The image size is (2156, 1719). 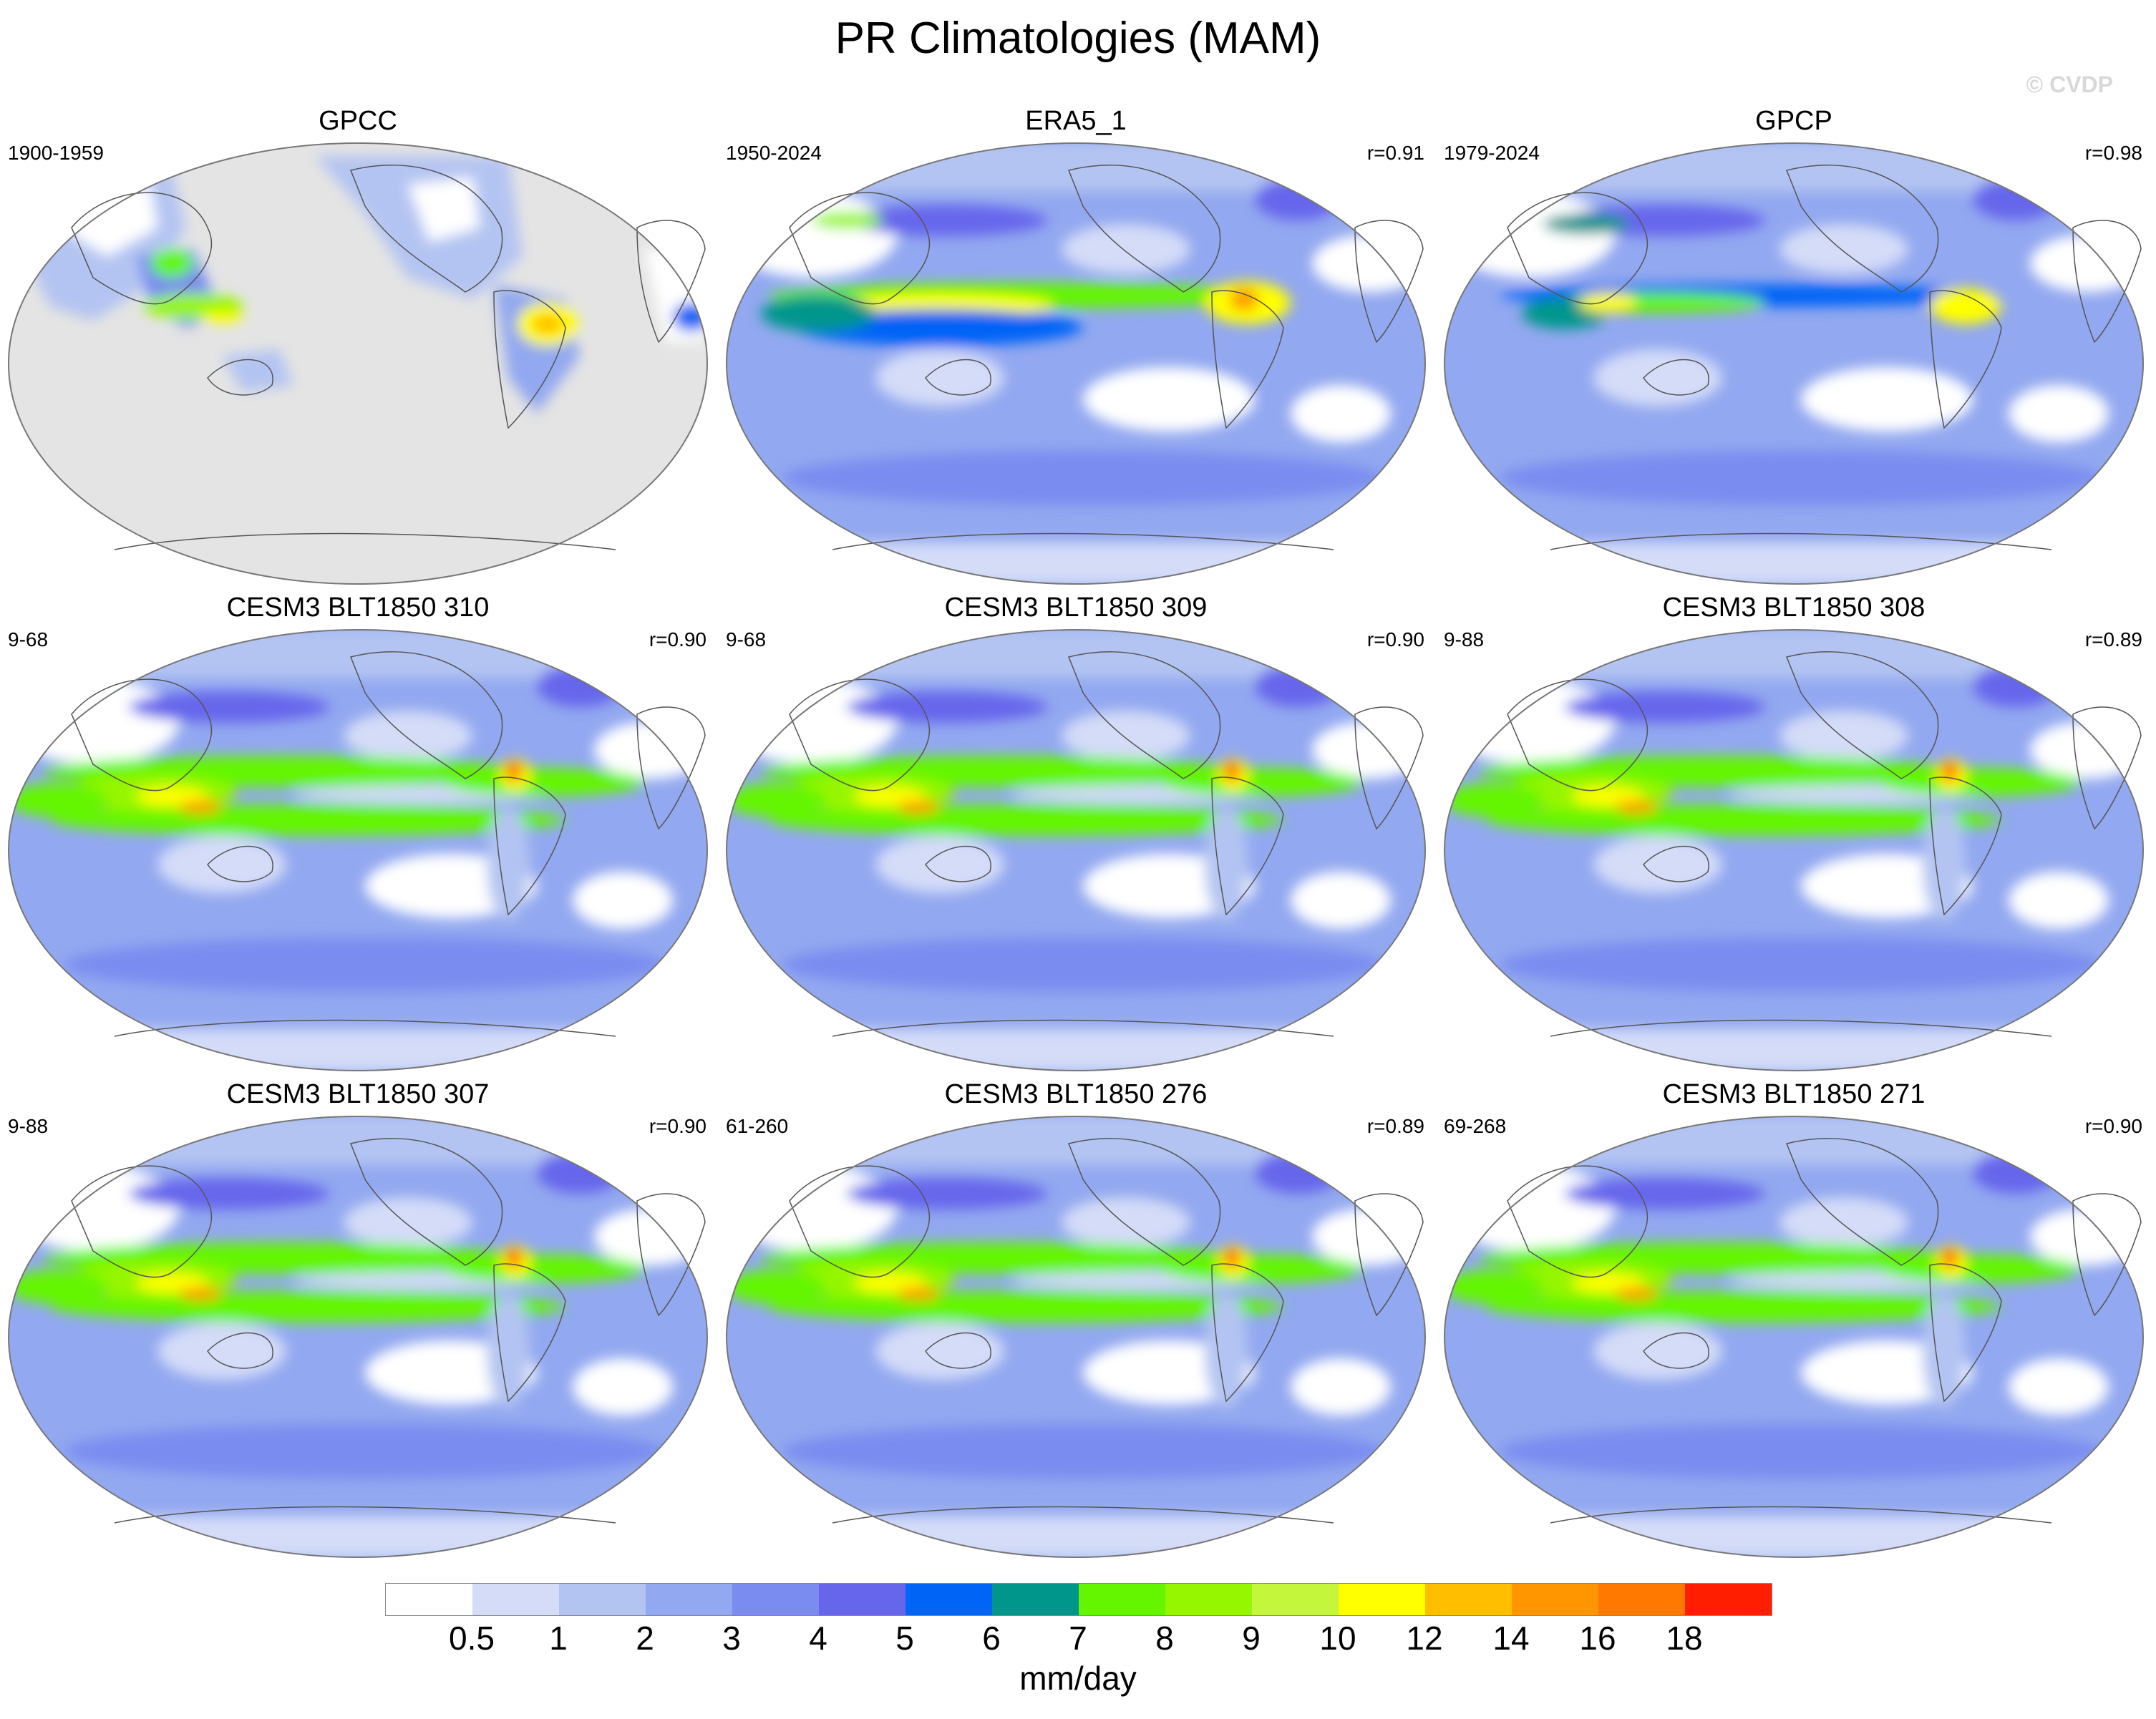 I want to click on colorbar, so click(x=1078, y=1599).